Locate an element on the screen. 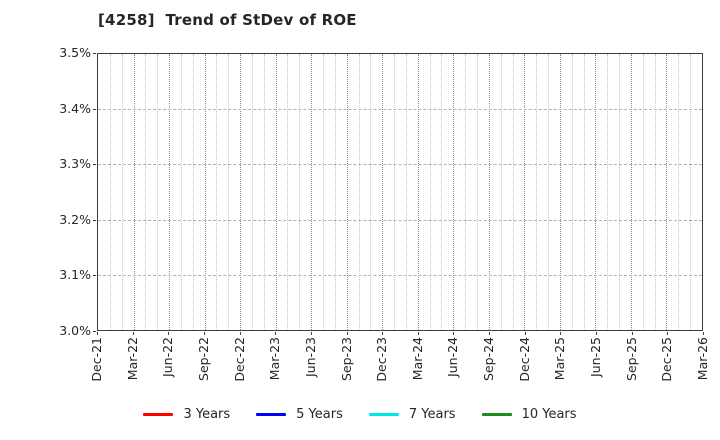 The width and height of the screenshot is (720, 440). legend-item-3-years: 3 Years is located at coordinates (186, 414).